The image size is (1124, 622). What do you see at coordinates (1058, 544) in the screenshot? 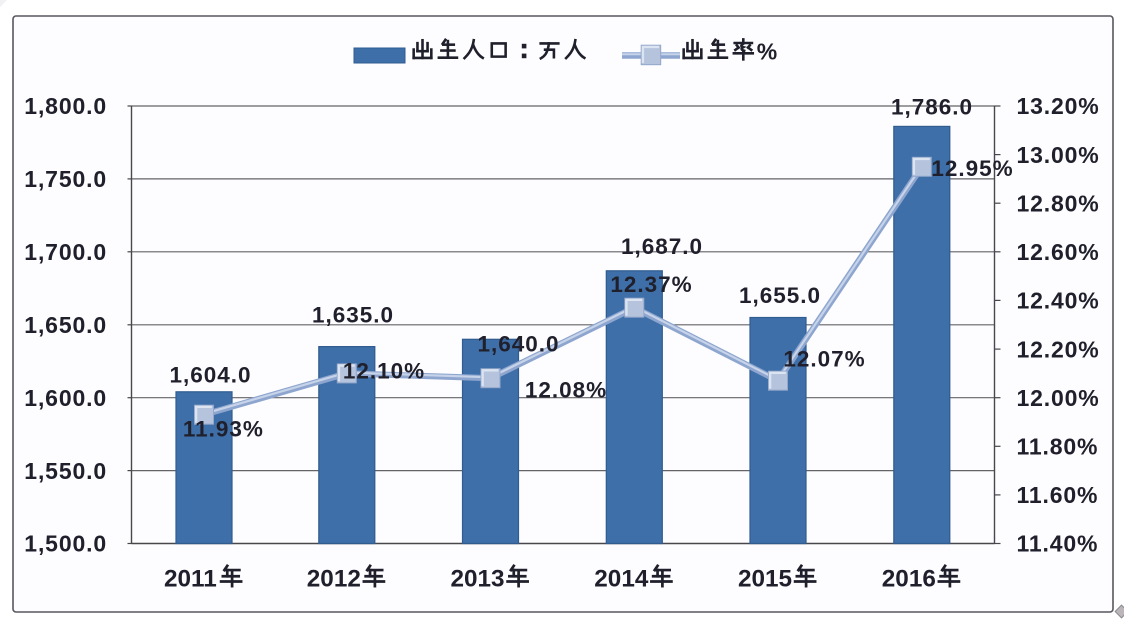
I see `svg-text: 11.40%` at bounding box center [1058, 544].